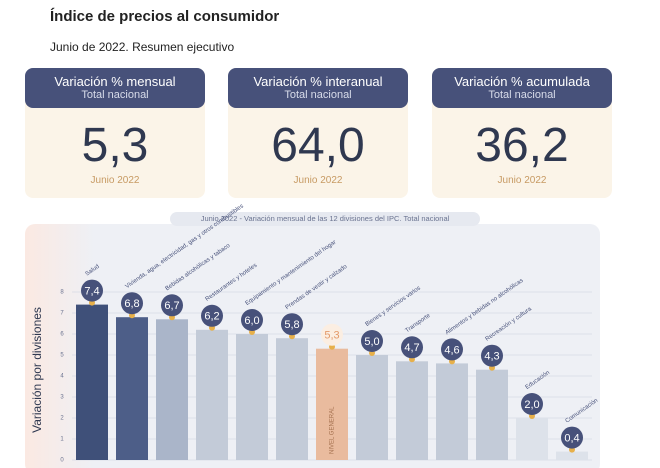 The height and width of the screenshot is (468, 660). Describe the element at coordinates (62, 314) in the screenshot. I see `y-tick-label: 7` at that location.